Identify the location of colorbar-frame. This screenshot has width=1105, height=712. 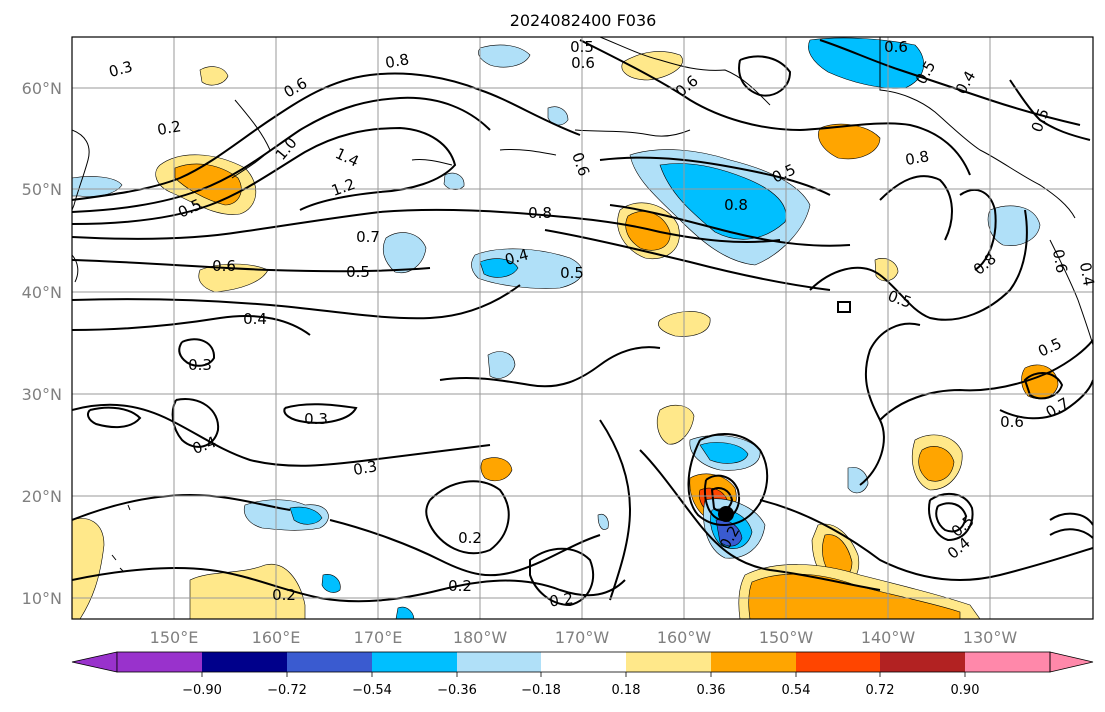
(583, 662).